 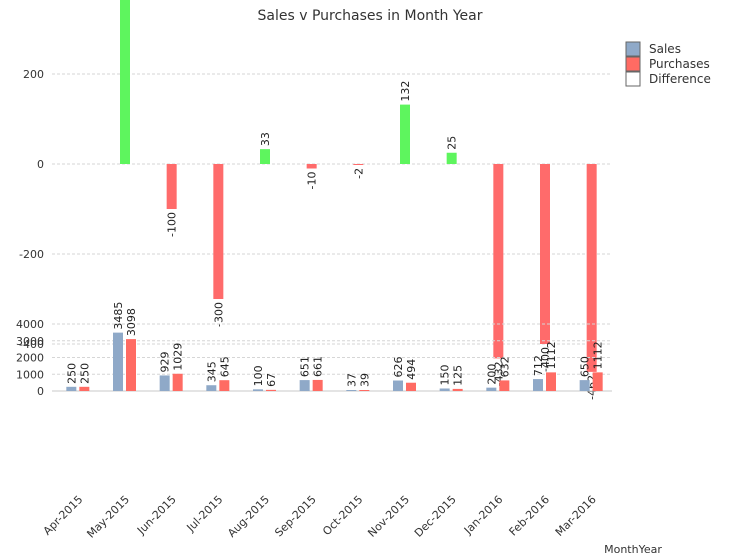 What do you see at coordinates (388, 516) in the screenshot?
I see `x-tick-label: Nov-2015` at bounding box center [388, 516].